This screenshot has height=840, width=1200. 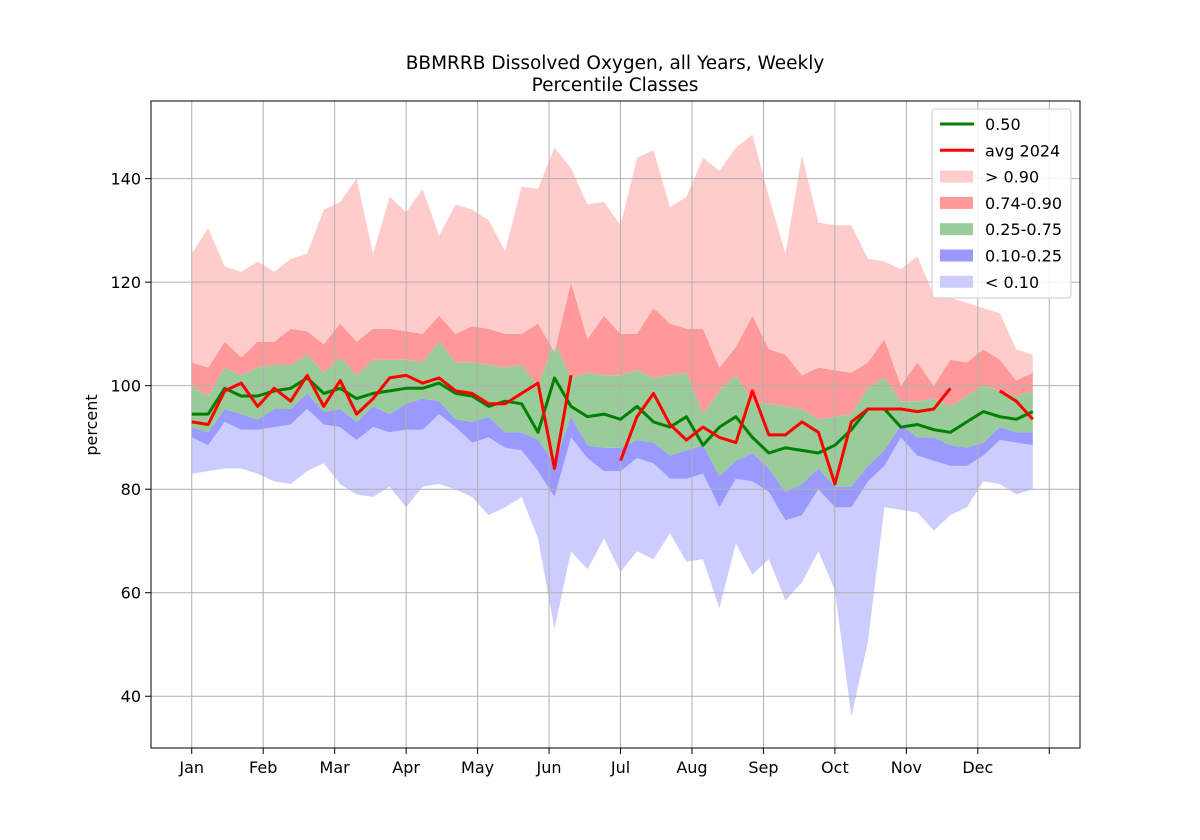 What do you see at coordinates (1023, 256) in the screenshot?
I see `legend-label: 0.10-0.25` at bounding box center [1023, 256].